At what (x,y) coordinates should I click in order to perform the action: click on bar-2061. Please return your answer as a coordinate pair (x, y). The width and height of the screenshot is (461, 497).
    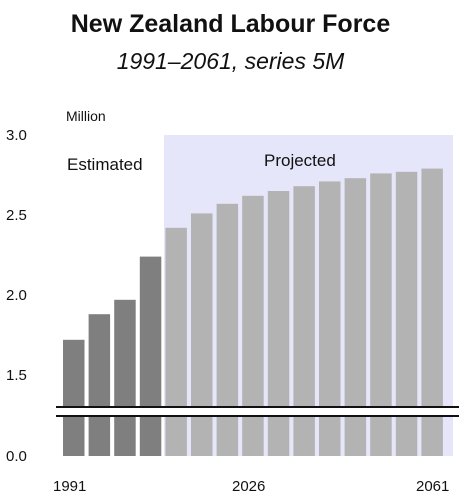
    Looking at the image, I should click on (432, 312).